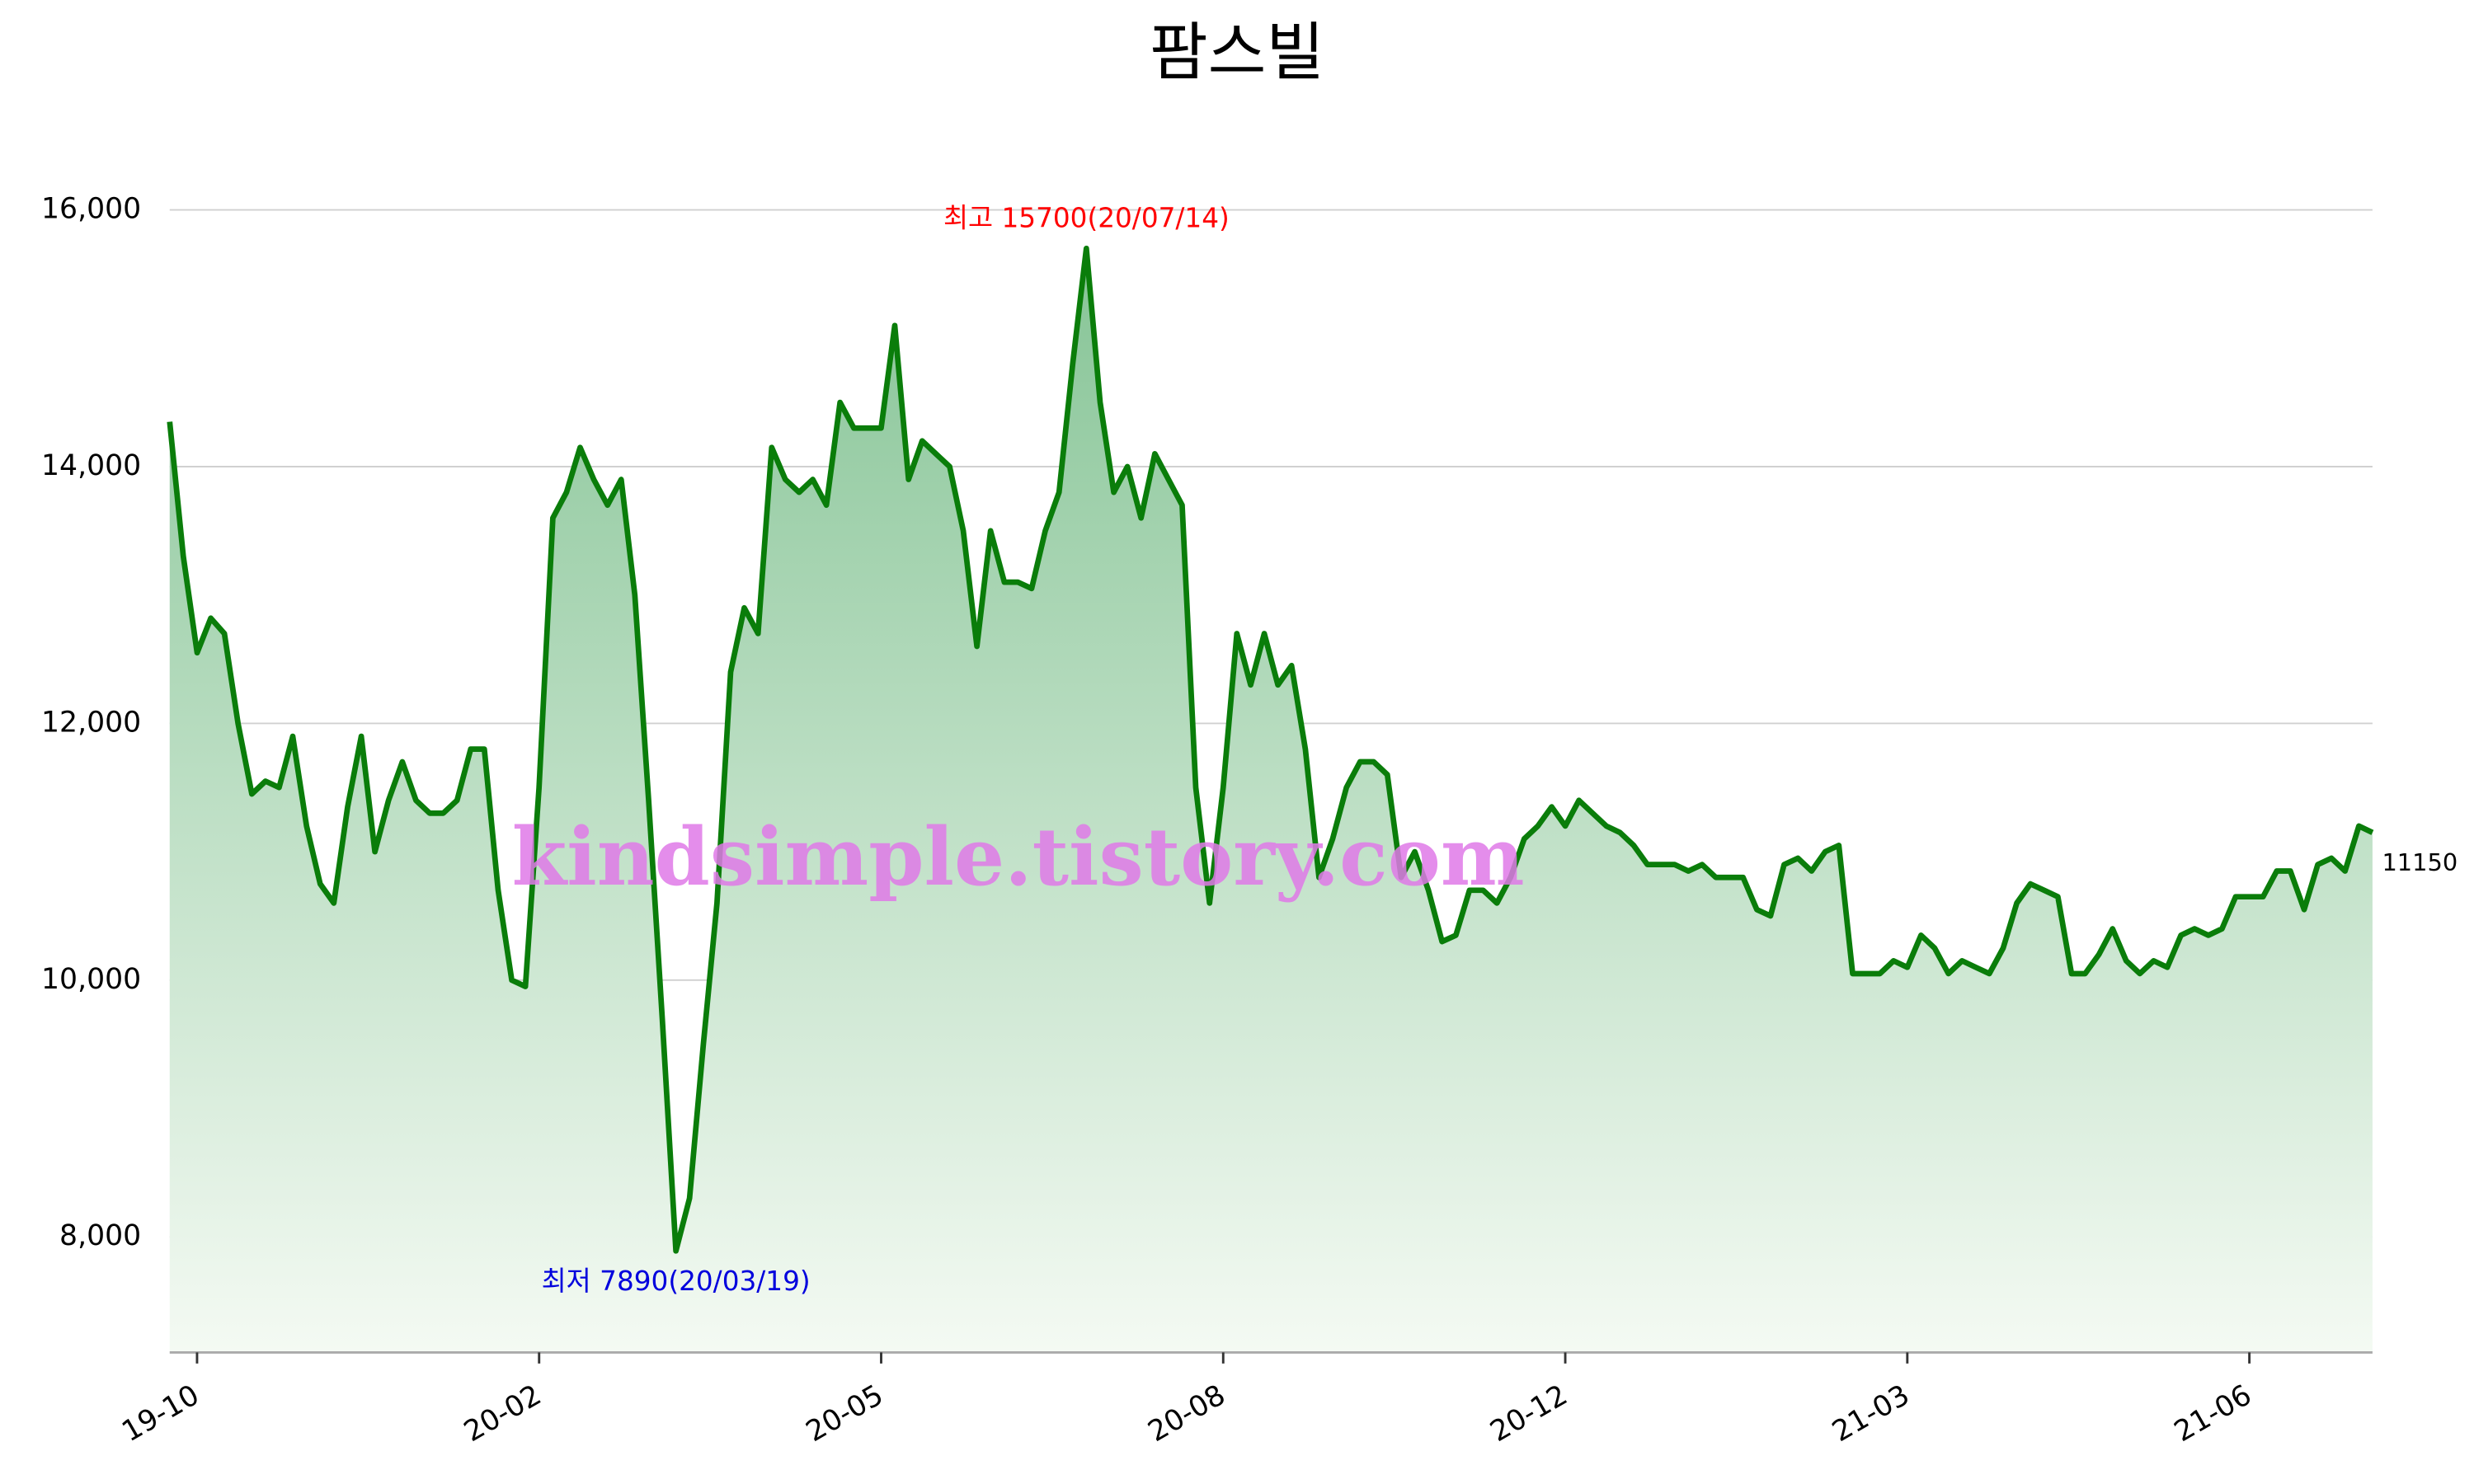 The height and width of the screenshot is (1484, 2474). Describe the element at coordinates (503, 1413) in the screenshot. I see `x-tick-label: 20-02` at that location.